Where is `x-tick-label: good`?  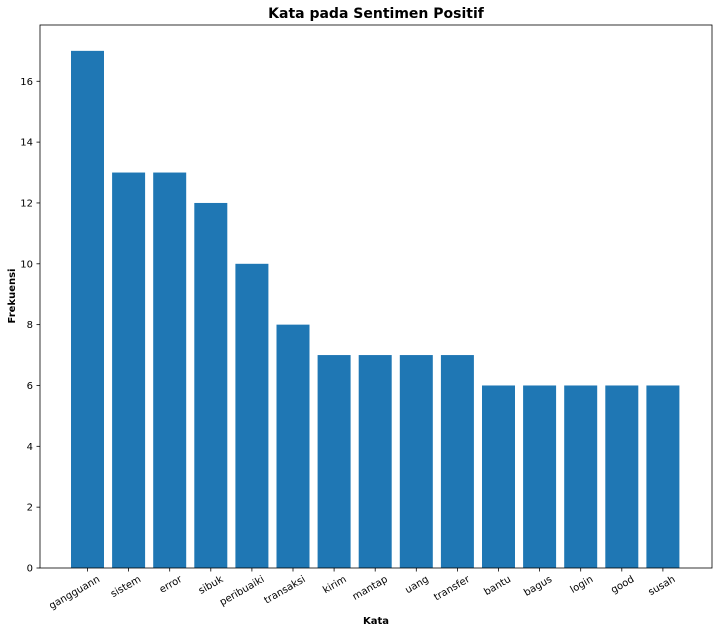 x-tick-label: good is located at coordinates (622, 585).